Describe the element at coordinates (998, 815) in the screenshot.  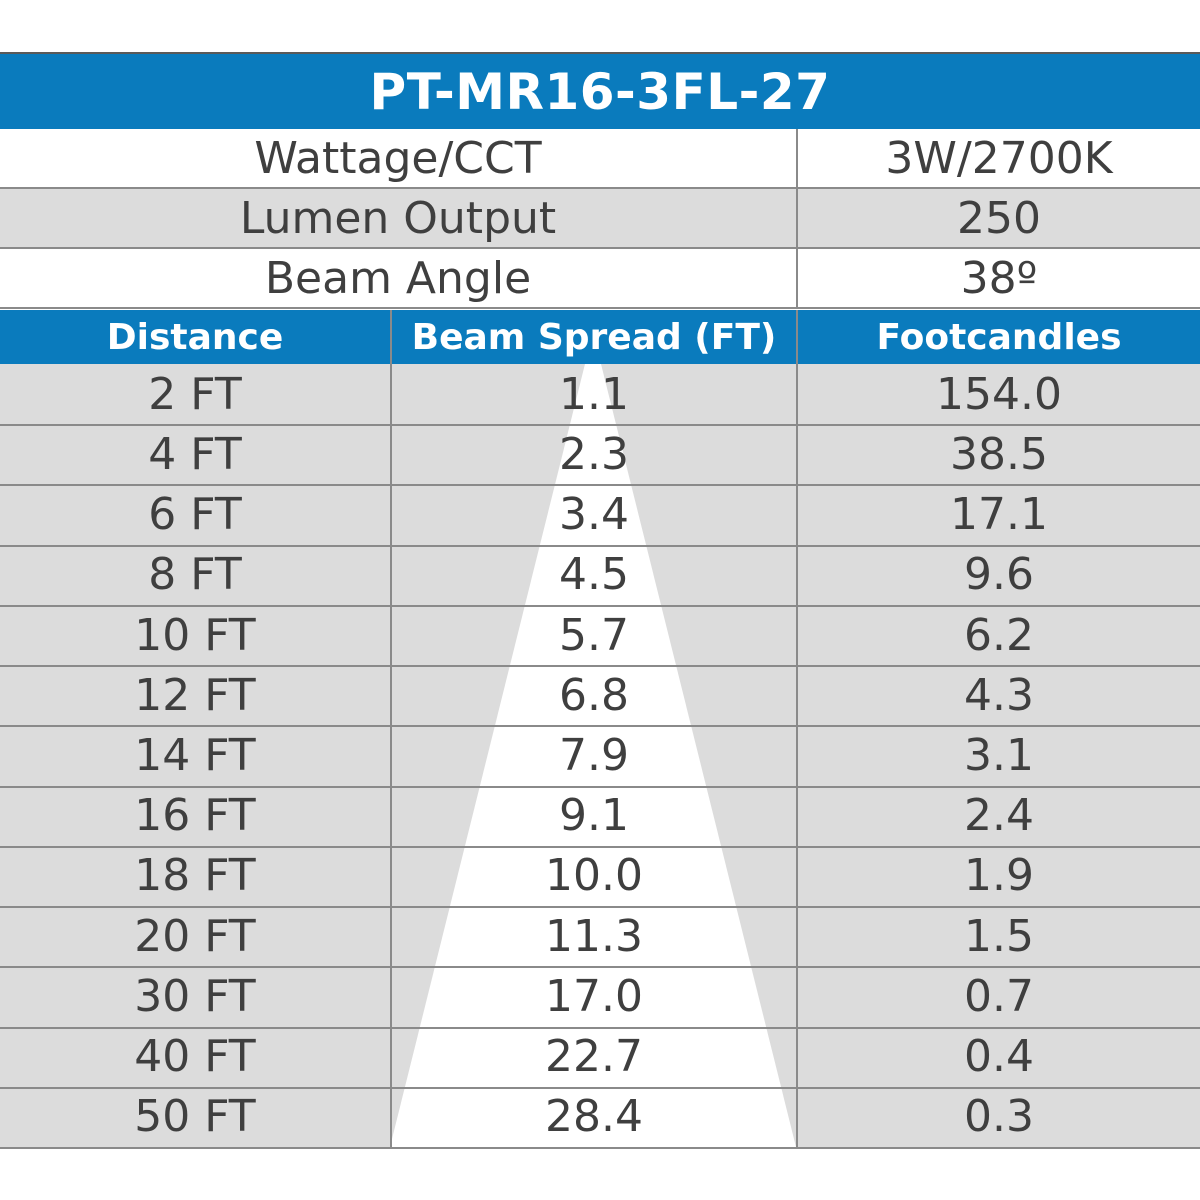
I see `footcandles-cell: 2.4` at that location.